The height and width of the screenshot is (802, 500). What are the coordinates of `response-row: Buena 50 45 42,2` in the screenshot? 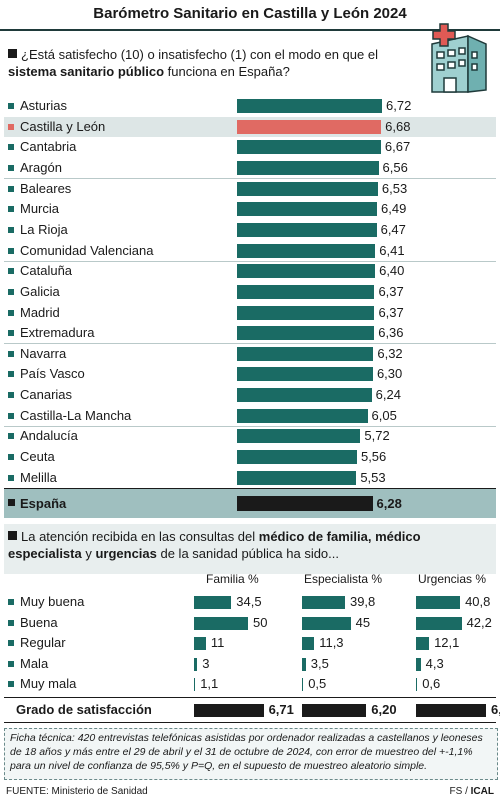 It's located at (250, 623).